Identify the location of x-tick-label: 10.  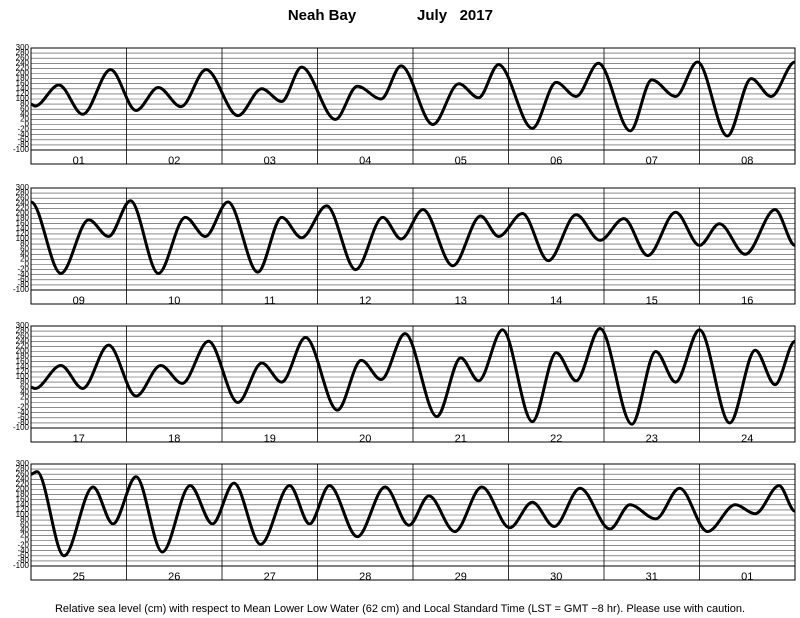
(174, 301).